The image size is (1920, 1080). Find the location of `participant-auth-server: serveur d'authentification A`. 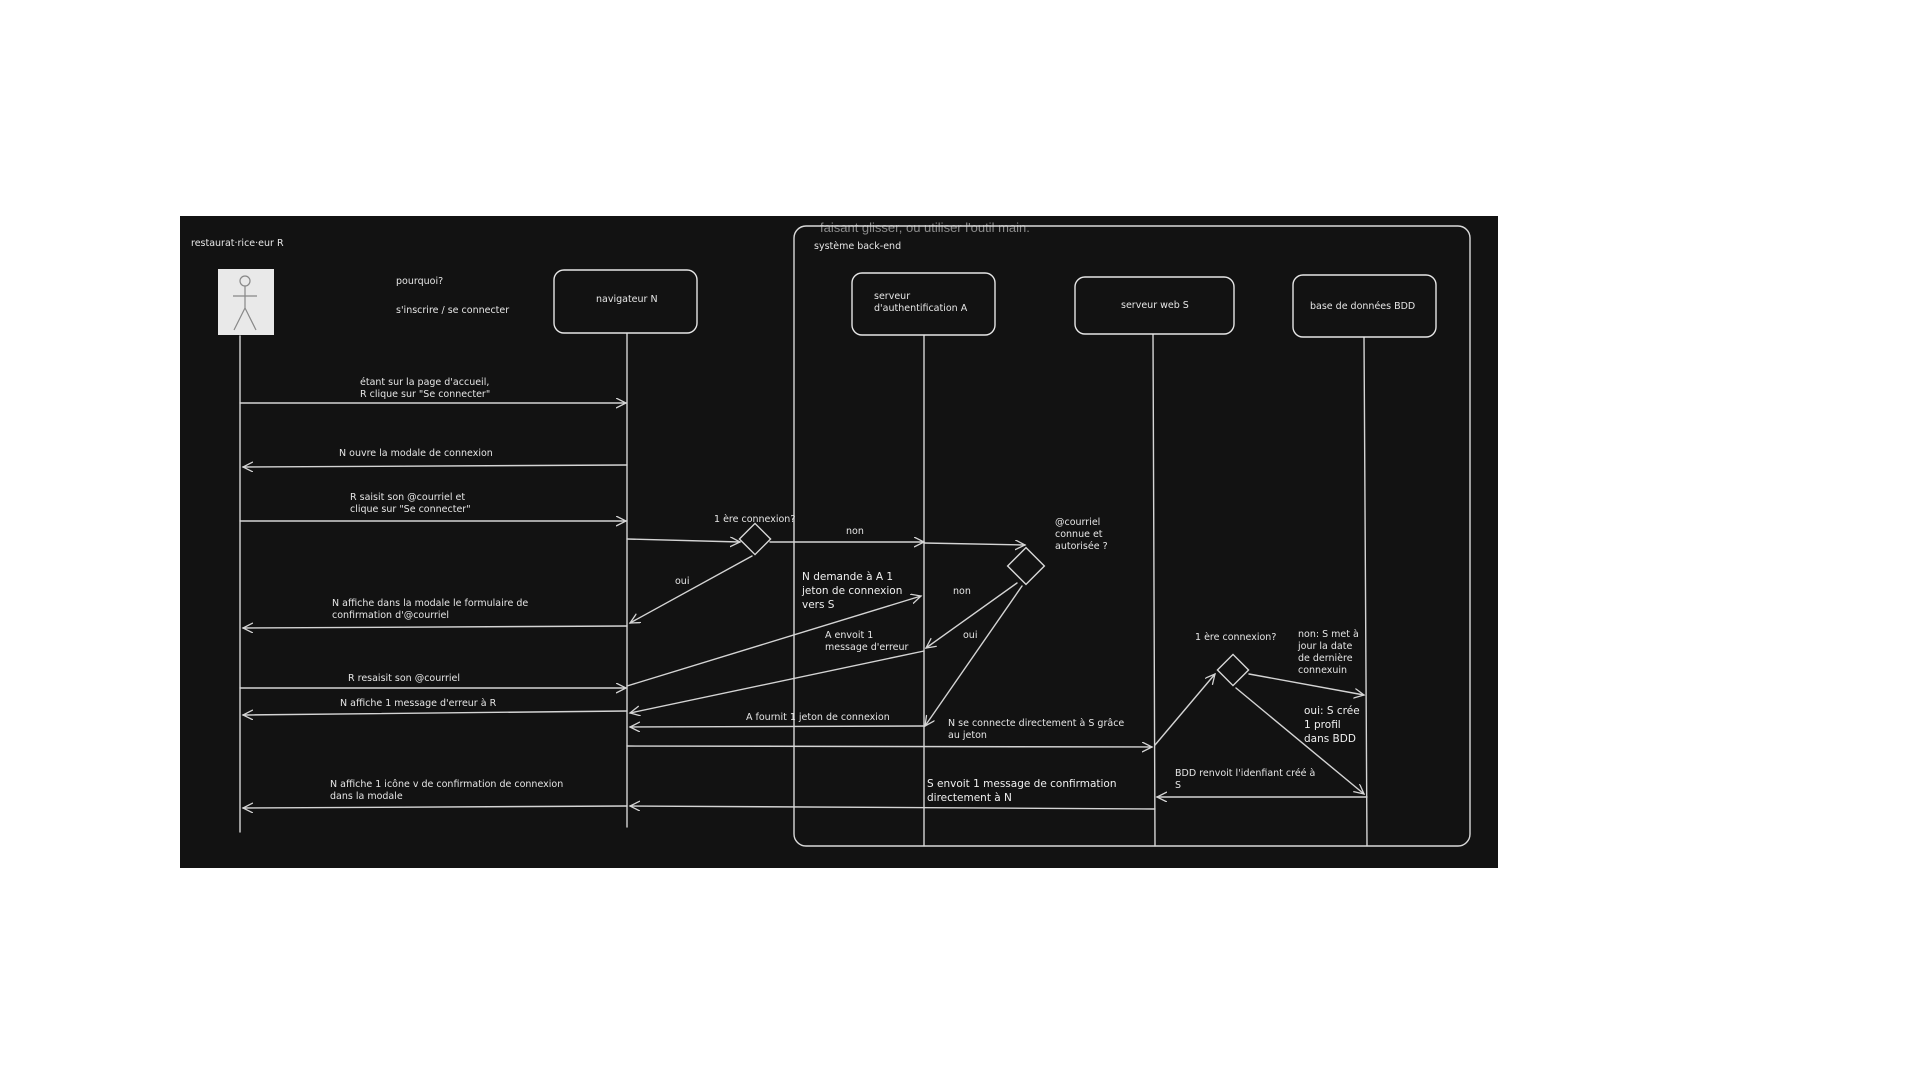

participant-auth-server: serveur d'authentification A is located at coordinates (923, 304).